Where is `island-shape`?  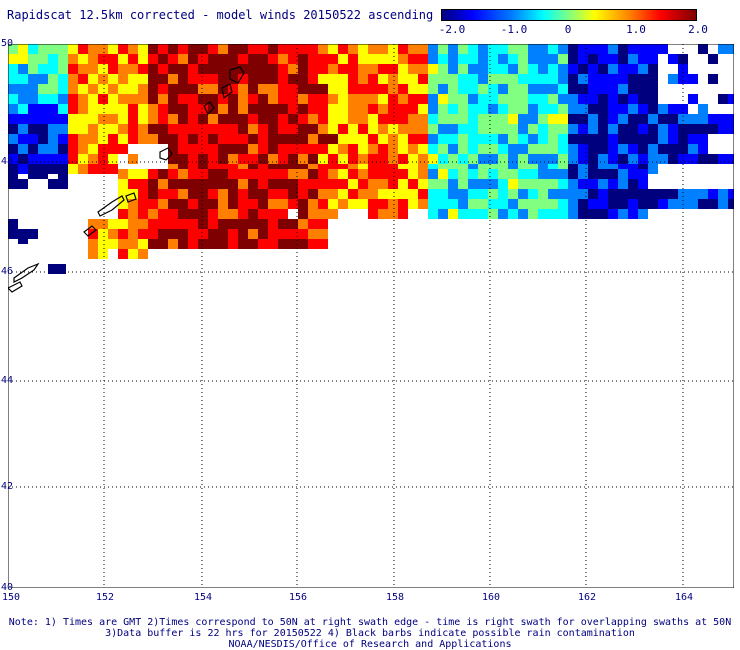
island-shape is located at coordinates (209, 108).